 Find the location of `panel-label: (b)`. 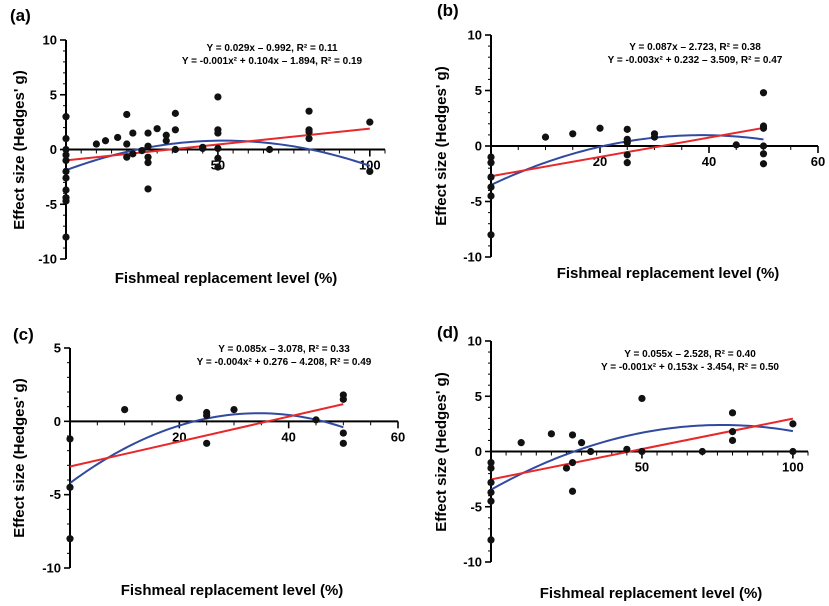

panel-label: (b) is located at coordinates (448, 10).